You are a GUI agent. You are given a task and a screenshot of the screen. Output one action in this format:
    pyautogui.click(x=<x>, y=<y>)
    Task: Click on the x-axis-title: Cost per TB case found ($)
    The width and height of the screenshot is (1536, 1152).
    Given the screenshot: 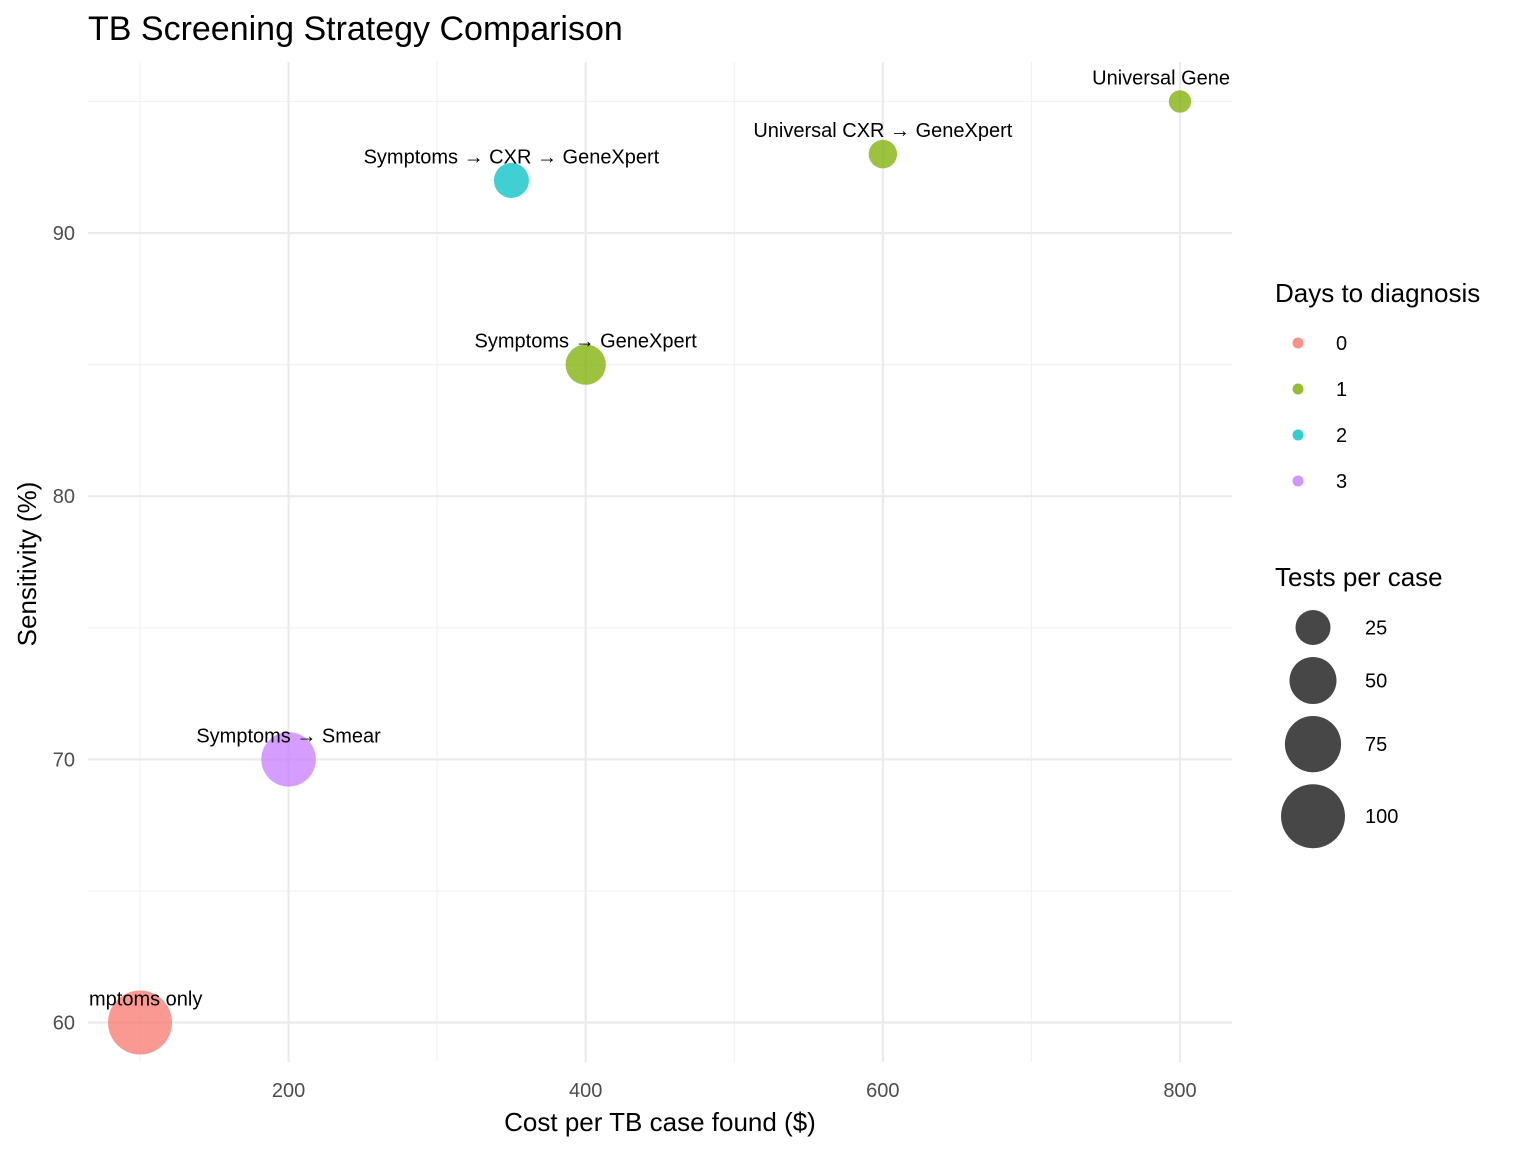 What is the action you would take?
    pyautogui.click(x=660, y=1122)
    